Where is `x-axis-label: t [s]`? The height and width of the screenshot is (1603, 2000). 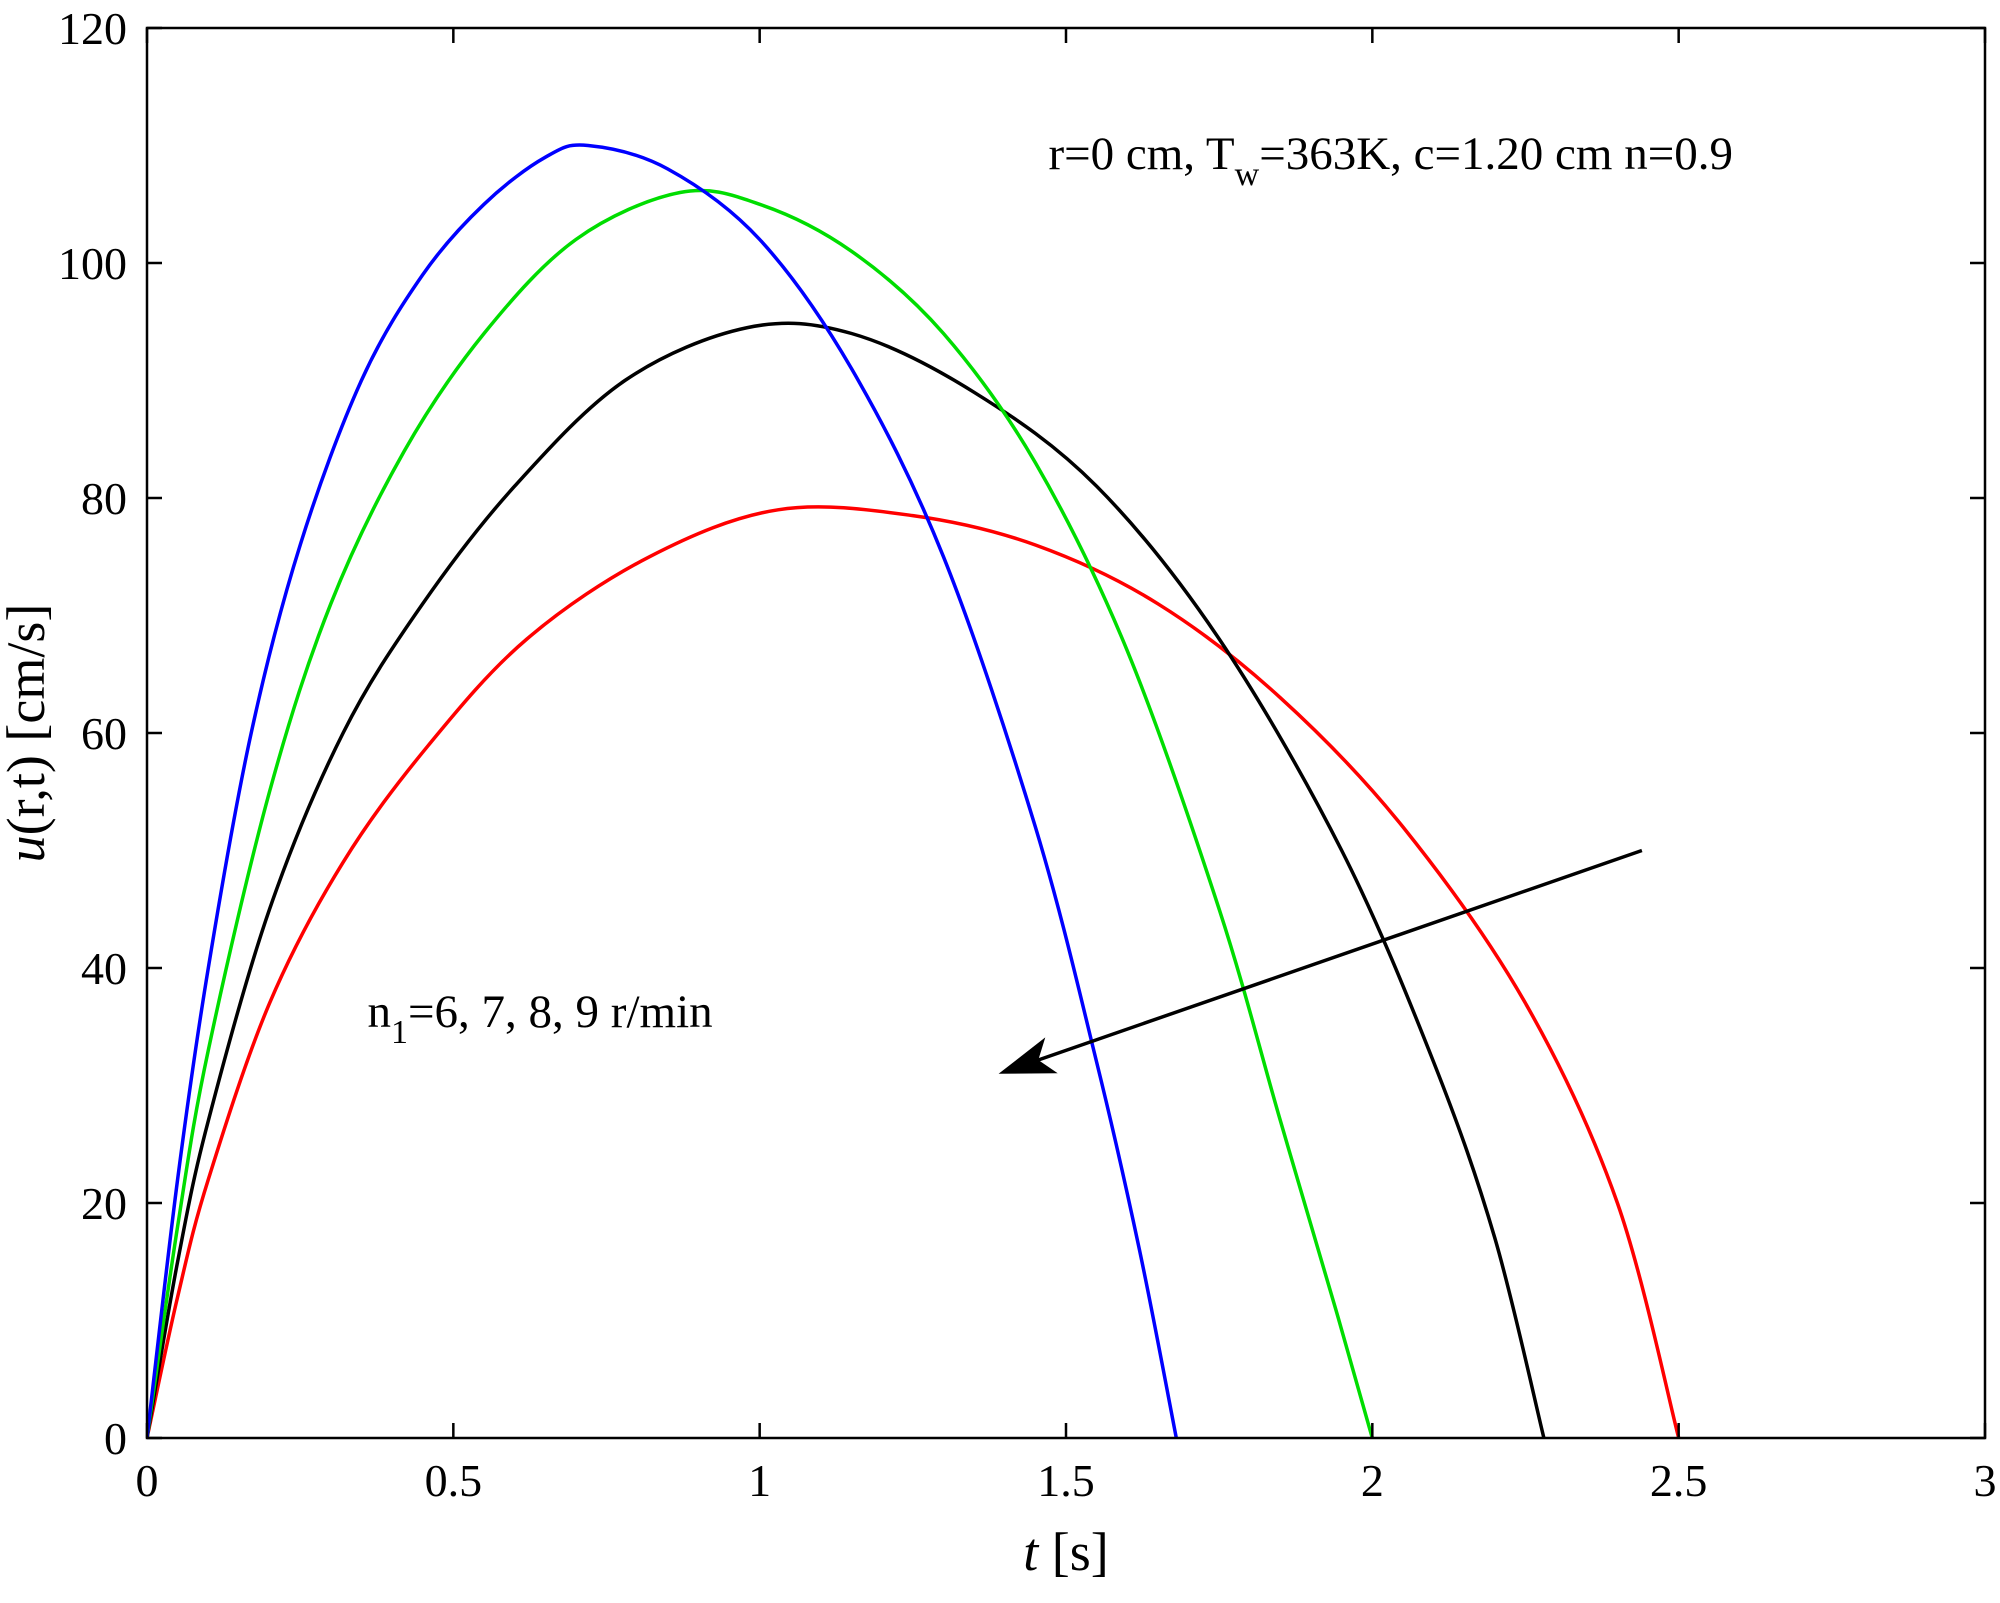
x-axis-label: t [s] is located at coordinates (1066, 1552).